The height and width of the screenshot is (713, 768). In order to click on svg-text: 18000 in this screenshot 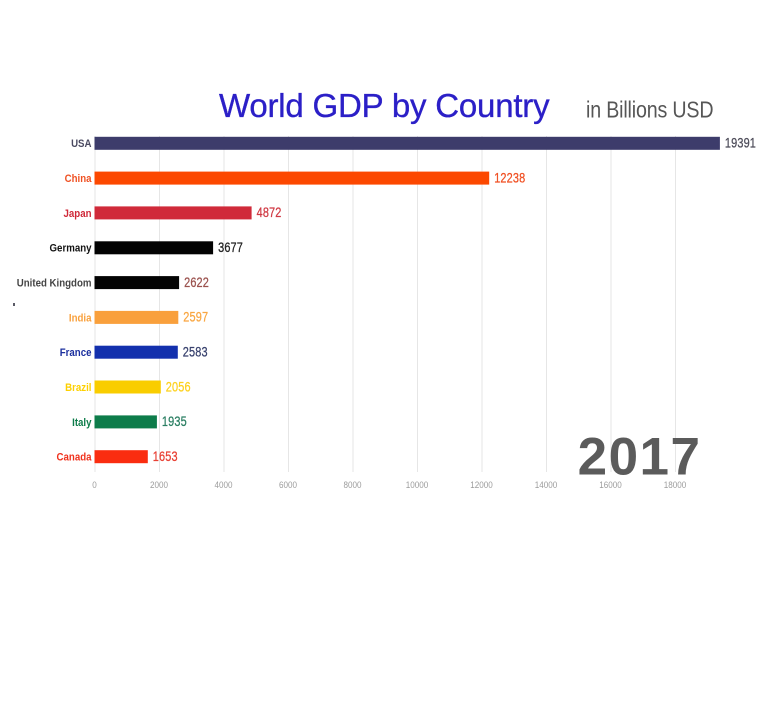, I will do `click(675, 485)`.